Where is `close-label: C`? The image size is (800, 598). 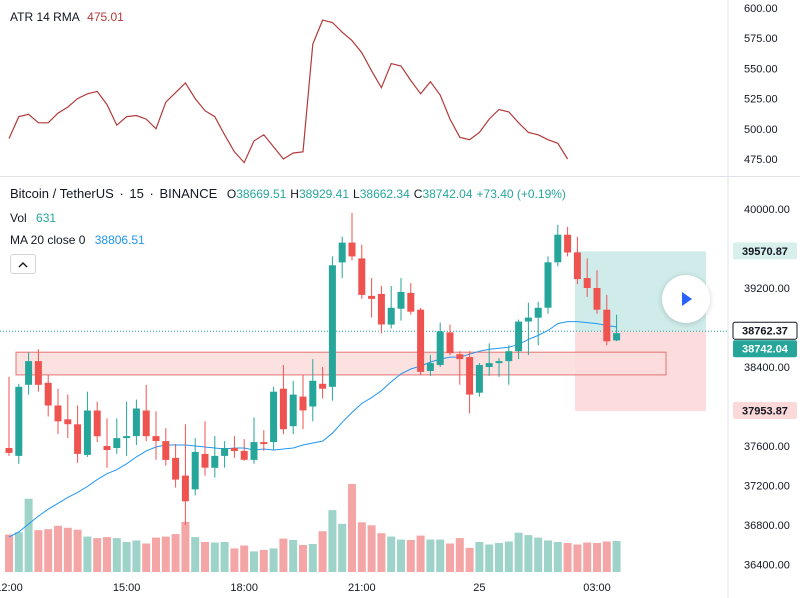 close-label: C is located at coordinates (418, 194).